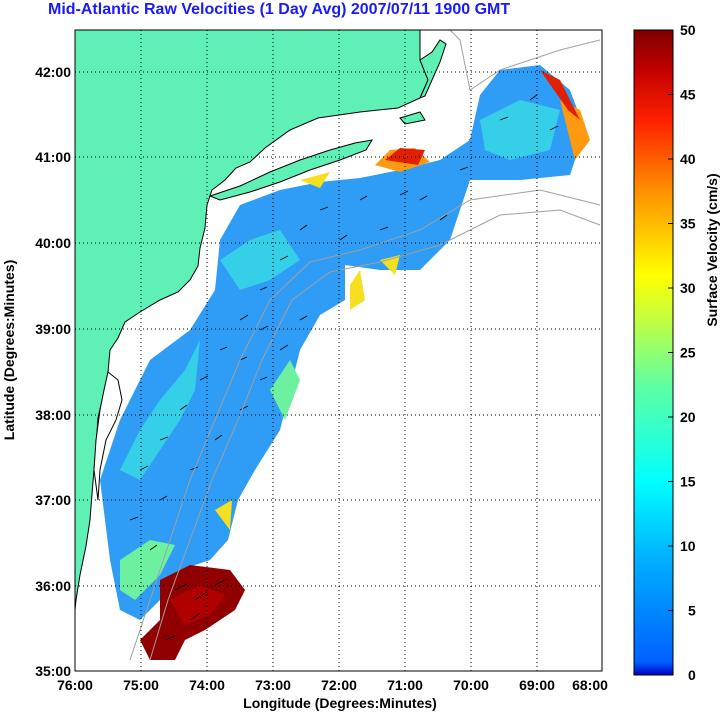 This screenshot has width=724, height=714. What do you see at coordinates (53, 500) in the screenshot?
I see `y-tick-label: 37:00` at bounding box center [53, 500].